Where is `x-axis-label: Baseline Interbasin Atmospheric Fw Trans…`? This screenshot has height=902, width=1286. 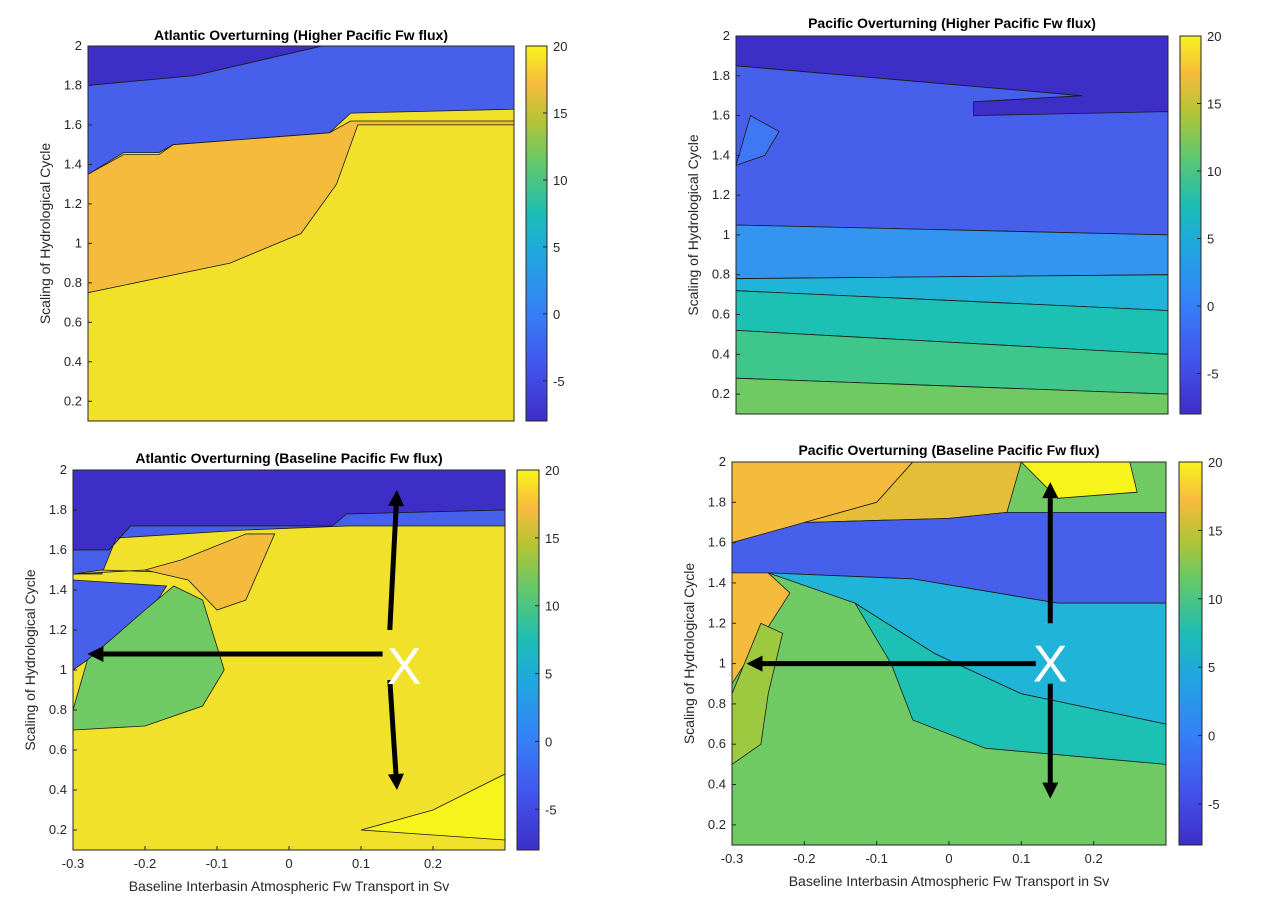 x-axis-label: Baseline Interbasin Atmospheric Fw Trans… is located at coordinates (949, 881).